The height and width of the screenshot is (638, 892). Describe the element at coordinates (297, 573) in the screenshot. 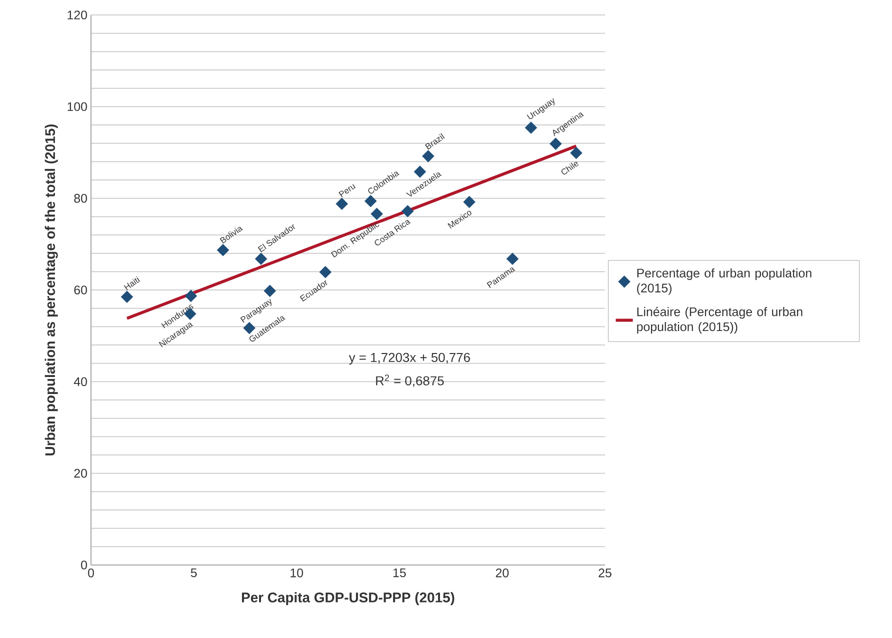

I see `x-tick-label: 10` at that location.